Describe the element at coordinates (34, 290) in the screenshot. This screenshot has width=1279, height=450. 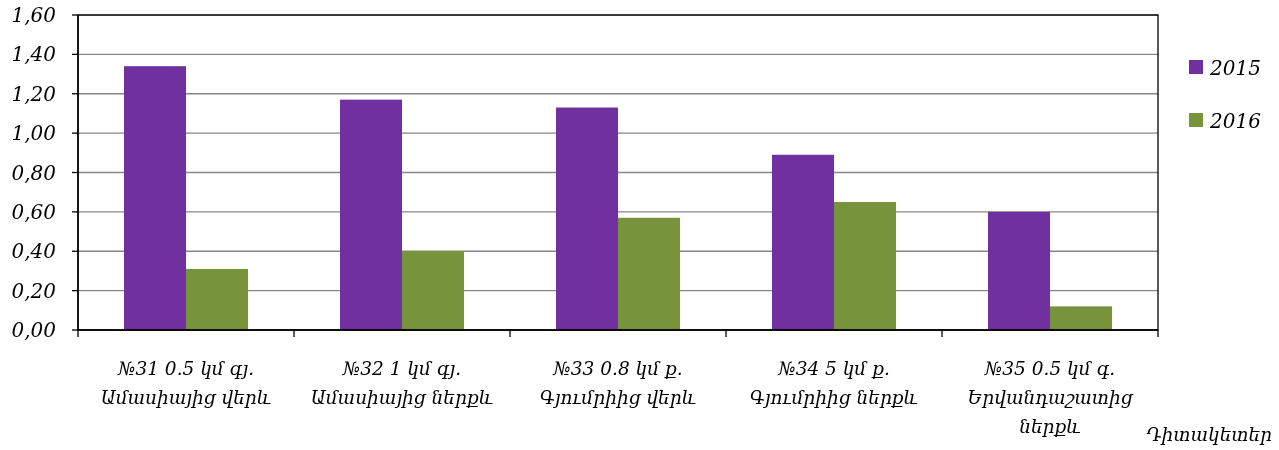
I see `y-tick-label: 0,20` at that location.